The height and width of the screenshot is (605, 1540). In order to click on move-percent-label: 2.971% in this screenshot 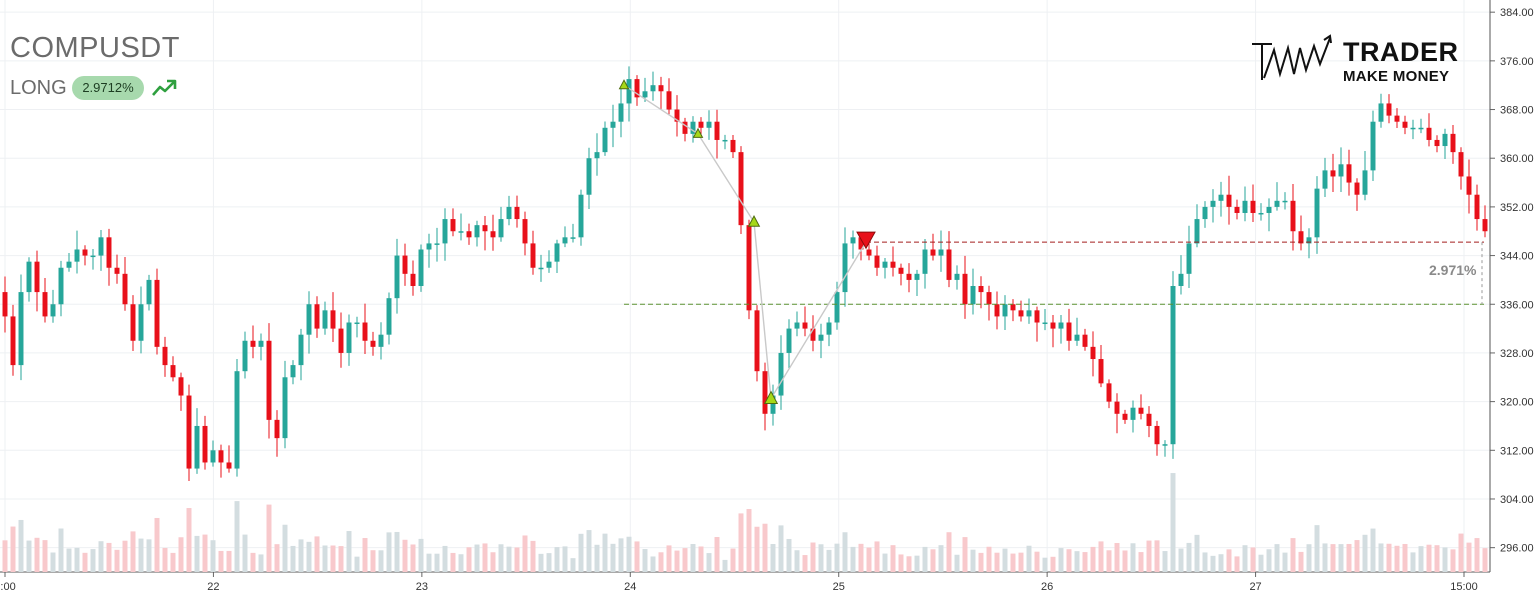, I will do `click(1453, 270)`.